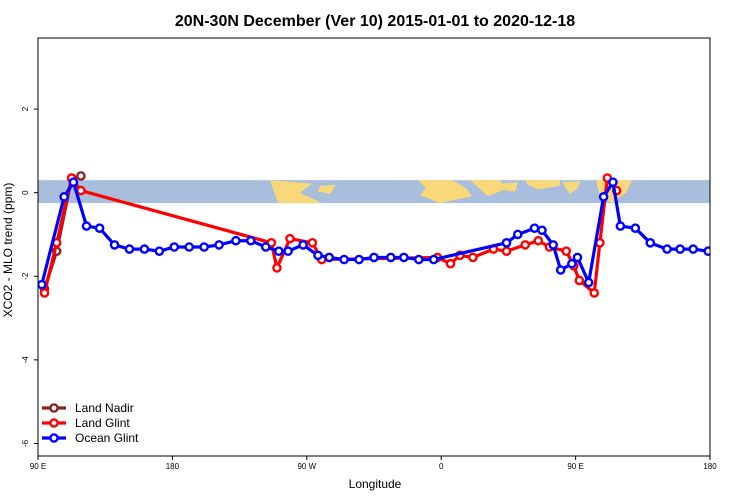 Image resolution: width=750 pixels, height=500 pixels. What do you see at coordinates (25, 276) in the screenshot?
I see `y-tick-label: -2` at bounding box center [25, 276].